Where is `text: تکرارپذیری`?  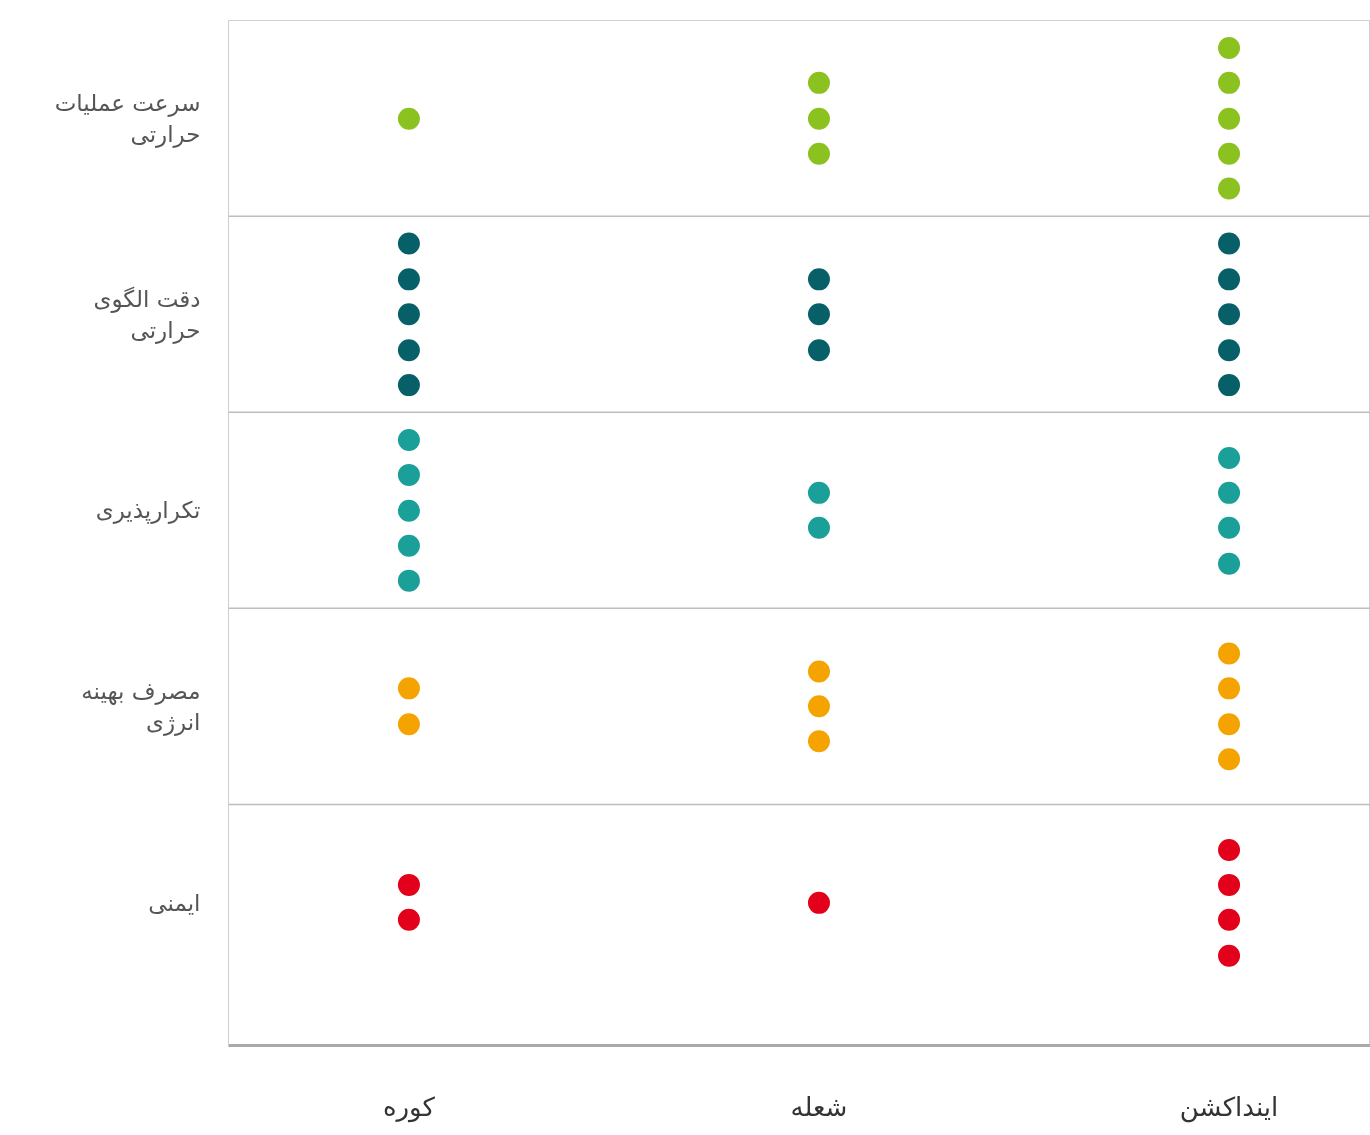
text: تکرارپذیری is located at coordinates (148, 511).